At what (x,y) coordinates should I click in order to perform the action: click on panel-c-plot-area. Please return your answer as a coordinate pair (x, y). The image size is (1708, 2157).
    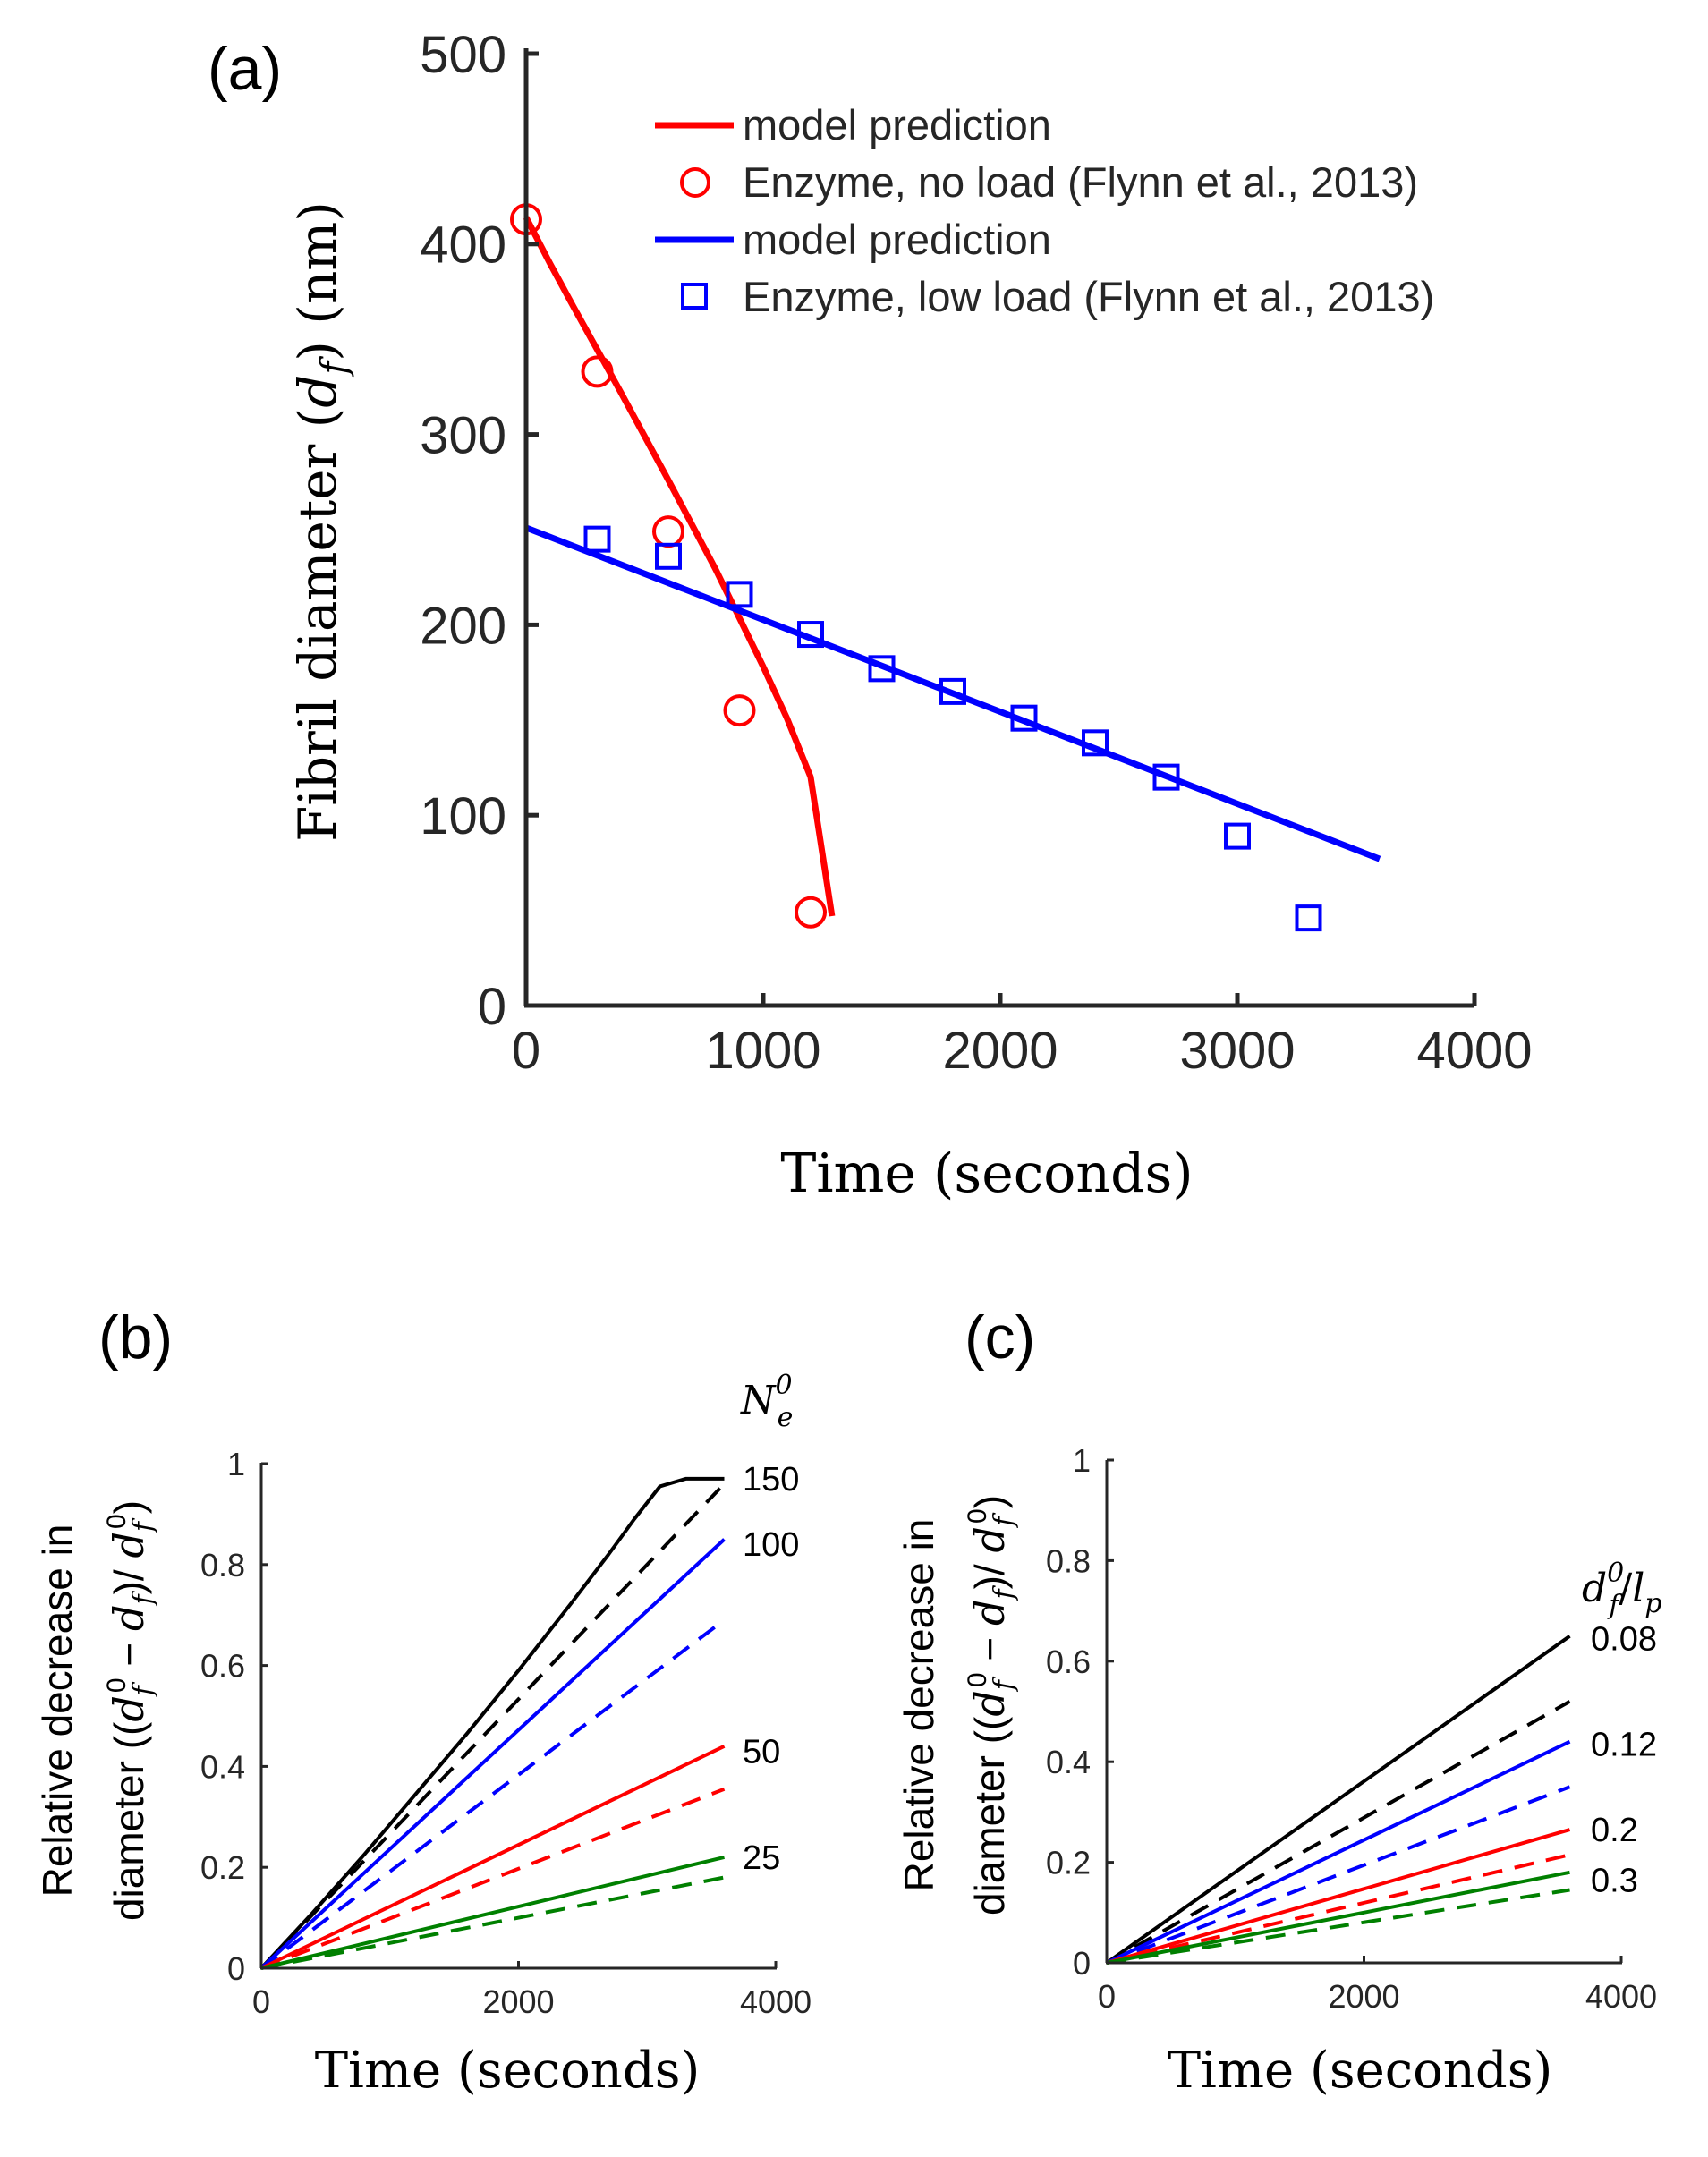
    Looking at the image, I should click on (1338, 1800).